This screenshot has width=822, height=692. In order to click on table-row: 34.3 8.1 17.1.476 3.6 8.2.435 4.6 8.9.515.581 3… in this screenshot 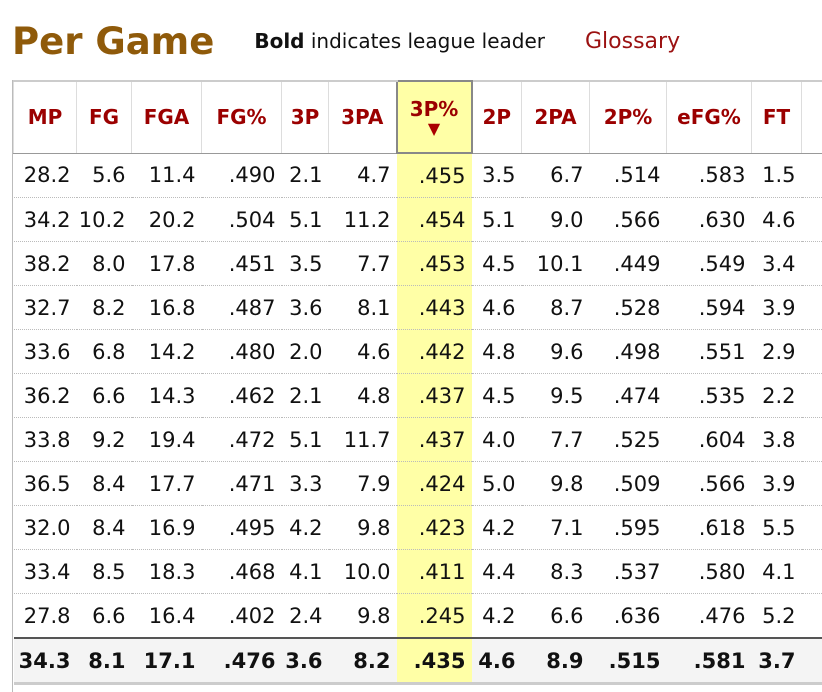, I will do `click(417, 661)`.